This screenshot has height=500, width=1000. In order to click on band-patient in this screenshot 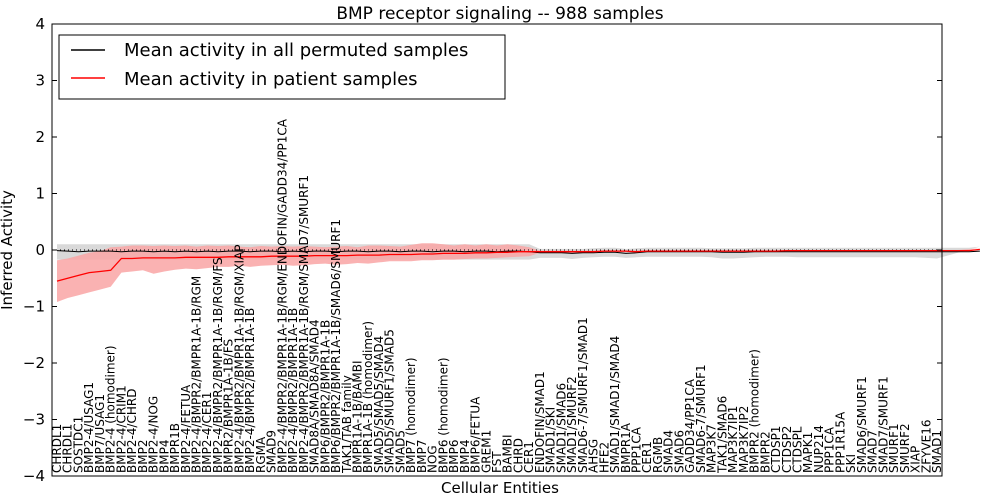, I will do `click(518, 272)`.